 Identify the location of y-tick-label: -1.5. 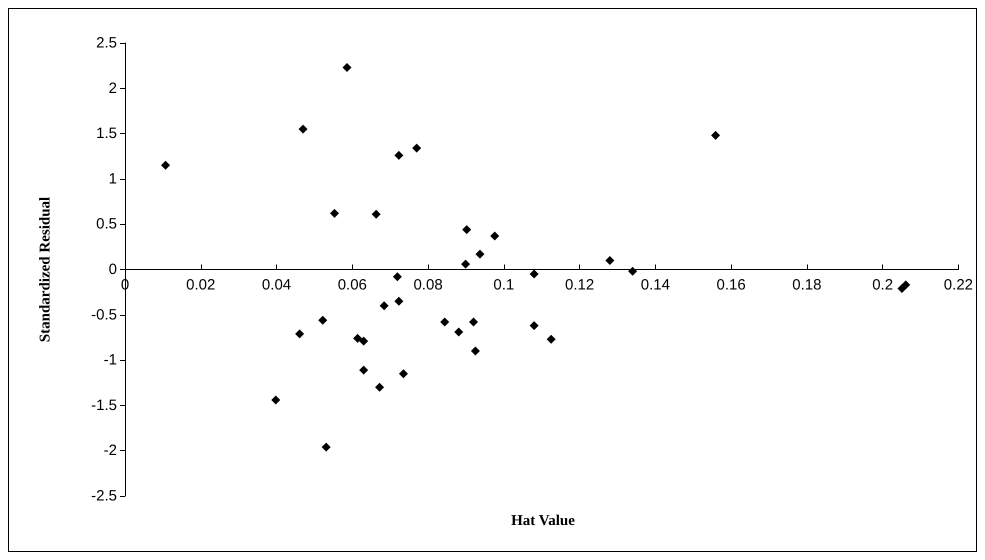
(104, 405).